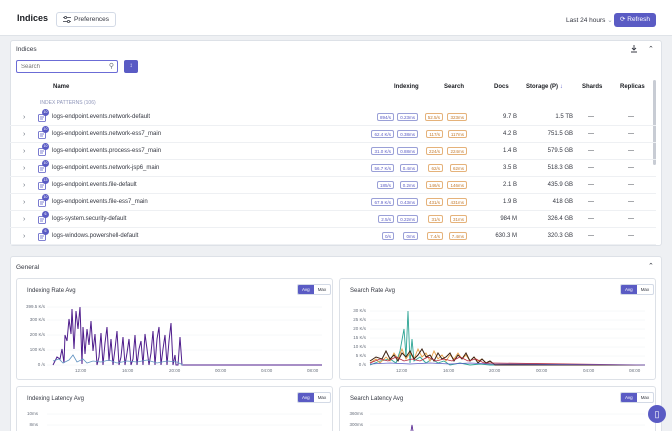  What do you see at coordinates (187, 336) in the screenshot?
I see `indexing-series-purple` at bounding box center [187, 336].